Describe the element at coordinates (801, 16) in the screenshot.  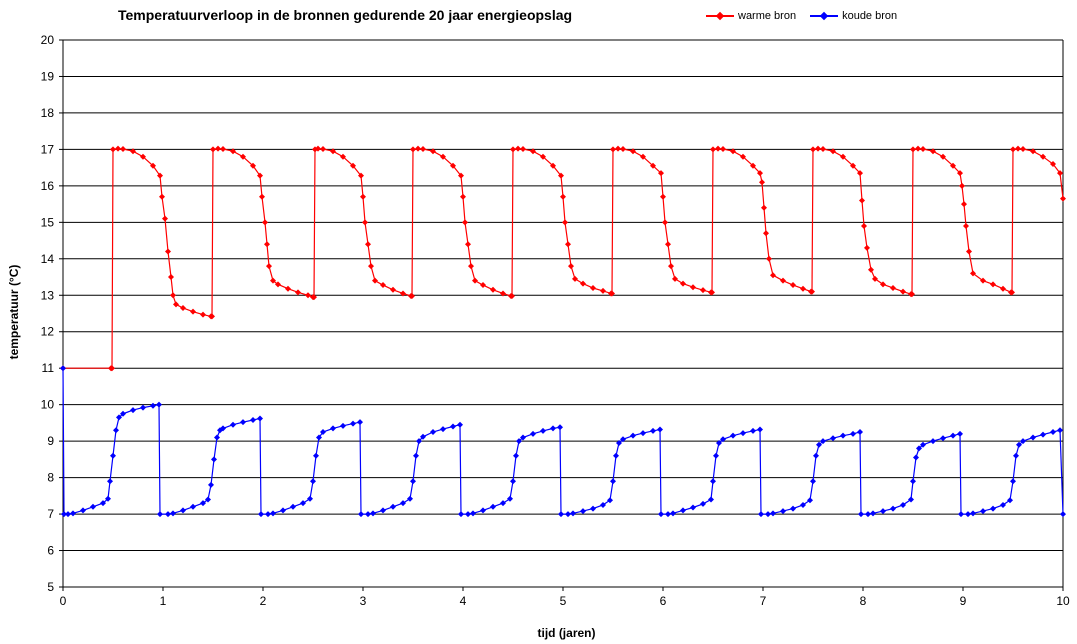
I see `legend: warme bron koude bron` at that location.